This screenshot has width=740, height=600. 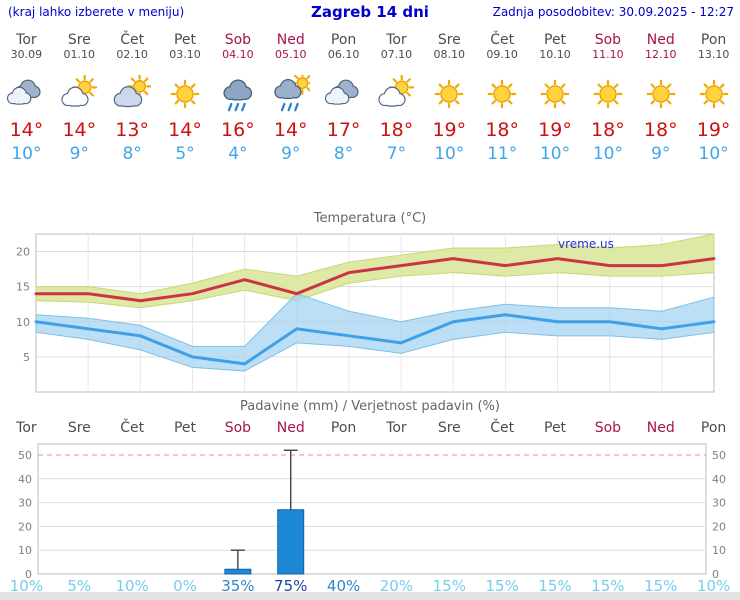 I want to click on day-column-10.10: Pet 10.10 19° 10°, so click(x=555, y=98).